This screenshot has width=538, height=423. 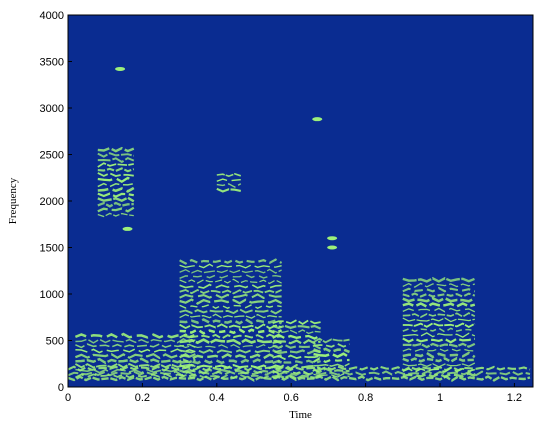 I want to click on y-tick-label: 1000, so click(x=52, y=295).